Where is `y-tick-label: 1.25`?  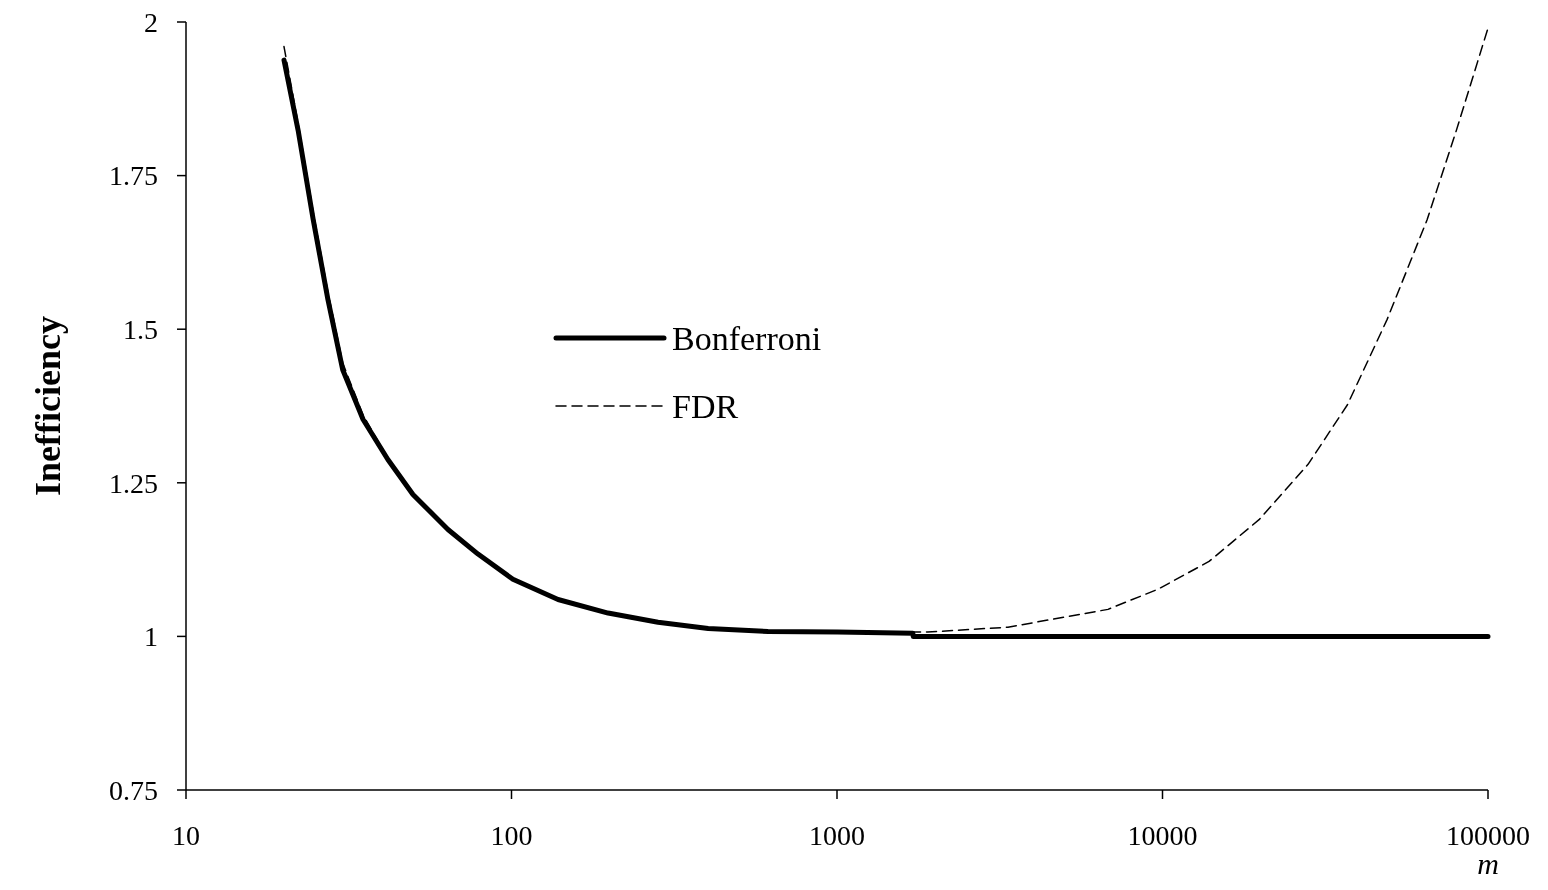 y-tick-label: 1.25 is located at coordinates (133, 483).